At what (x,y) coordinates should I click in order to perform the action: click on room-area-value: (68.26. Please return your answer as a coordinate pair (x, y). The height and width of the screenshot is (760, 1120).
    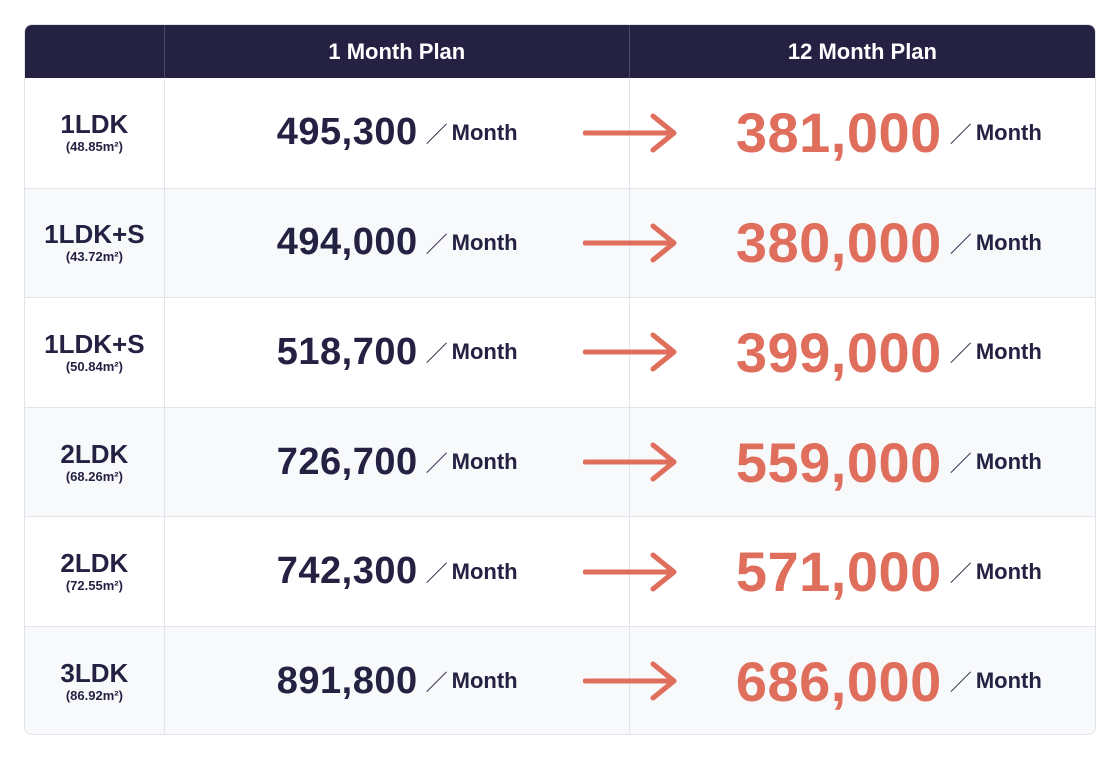
    Looking at the image, I should click on (84, 476).